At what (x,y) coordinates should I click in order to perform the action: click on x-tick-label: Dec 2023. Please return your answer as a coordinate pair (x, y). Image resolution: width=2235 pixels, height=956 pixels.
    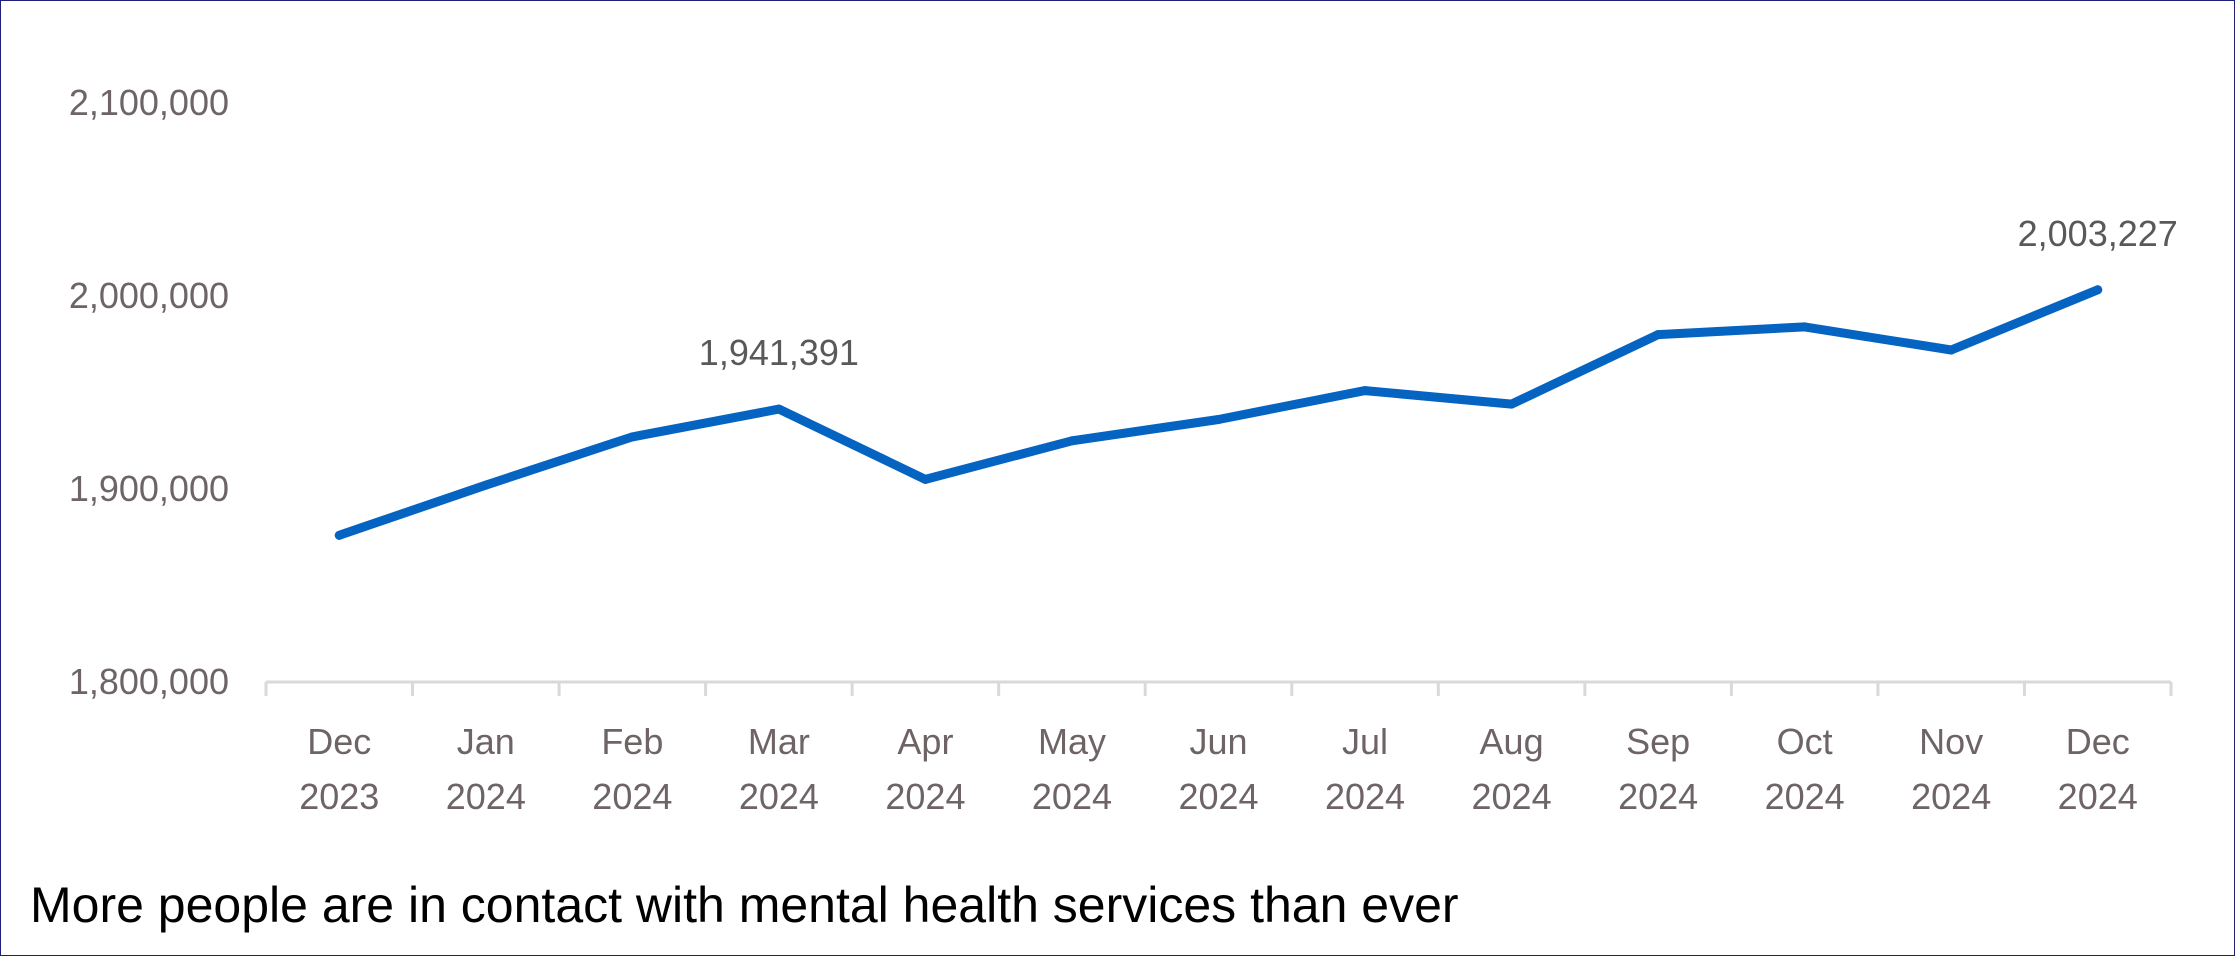
    Looking at the image, I should click on (339, 769).